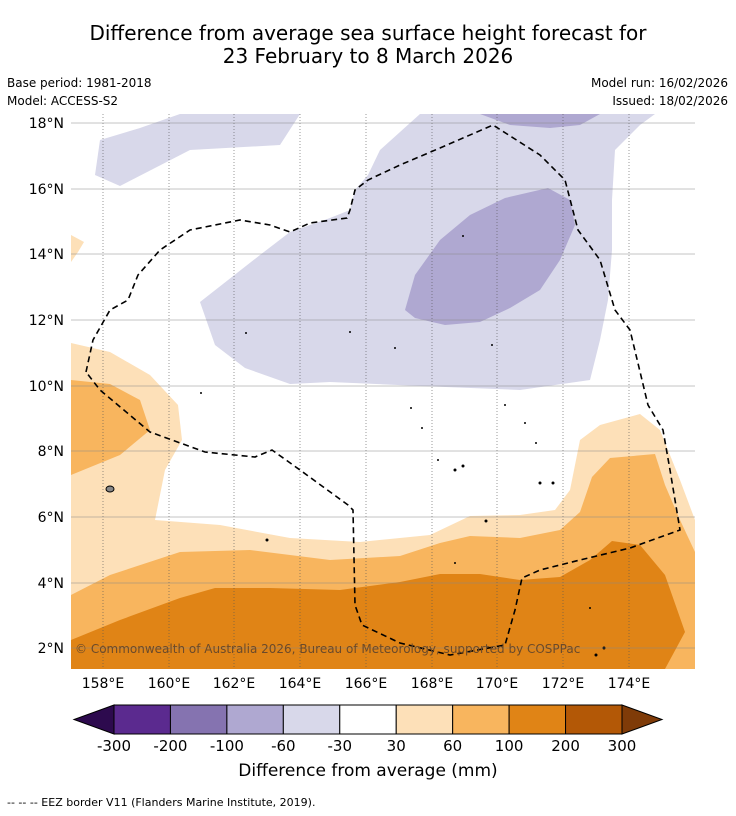 The width and height of the screenshot is (736, 816). Describe the element at coordinates (659, 92) in the screenshot. I see `info-right: Model run: 16/02/2026 Issued: 18/02/2026` at that location.